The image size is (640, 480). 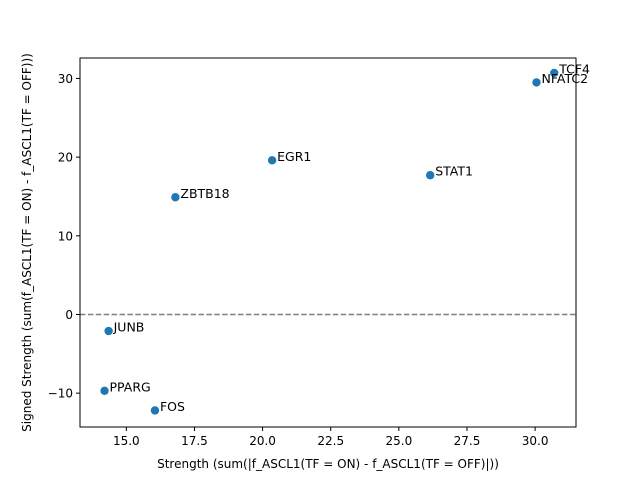 I want to click on y-tick-label: 10, so click(x=65, y=236).